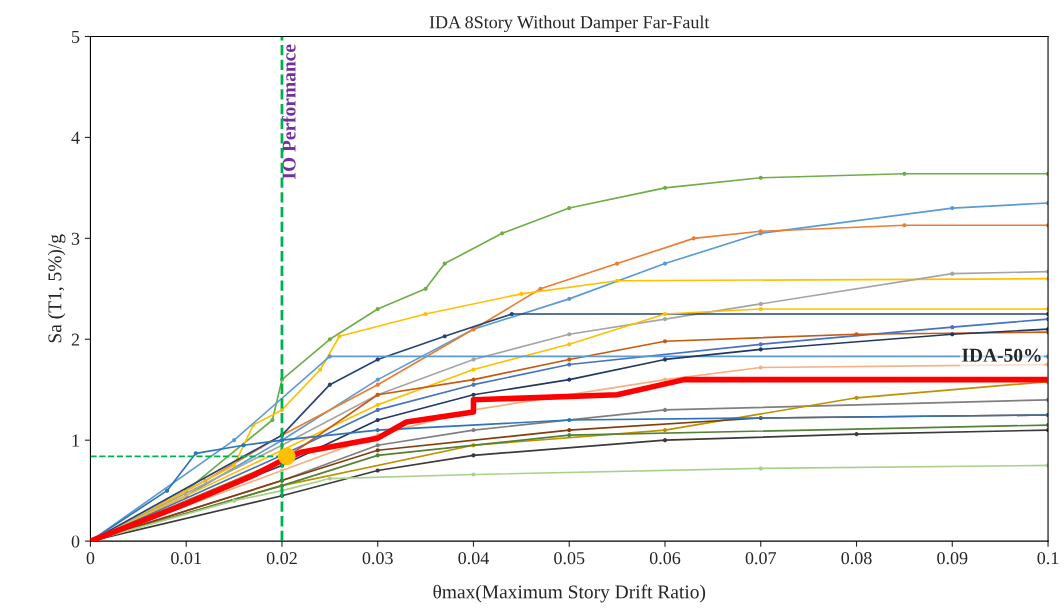 Image resolution: width=1064 pixels, height=608 pixels. I want to click on y-tick-label: 1, so click(75, 440).